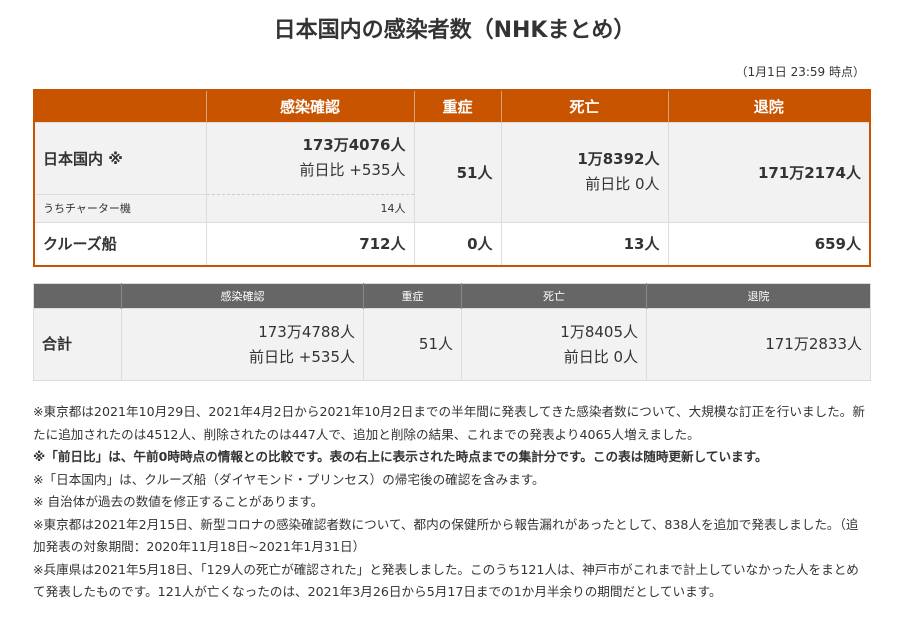  Describe the element at coordinates (758, 344) in the screenshot. I see `recovered-cell: 171万2833人` at that location.